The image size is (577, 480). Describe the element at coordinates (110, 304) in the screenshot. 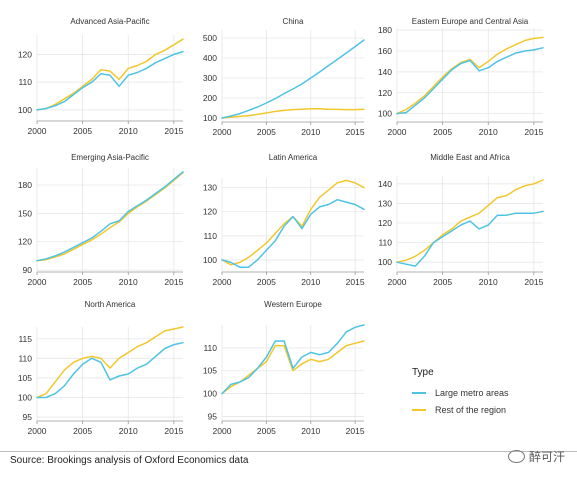

I see `panel-title-north-america: North America` at that location.